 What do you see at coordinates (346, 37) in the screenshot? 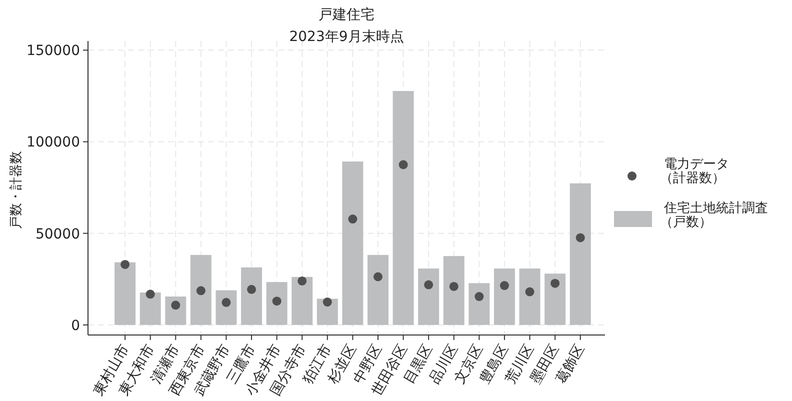
I see `chart-subtitle: 2023年9月末時点` at bounding box center [346, 37].